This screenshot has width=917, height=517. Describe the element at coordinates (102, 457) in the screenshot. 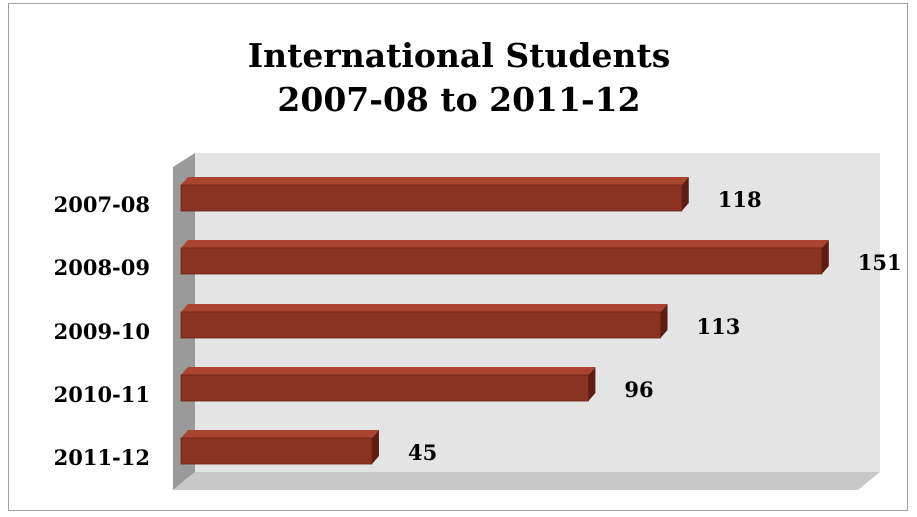

I see `category-label-2011-12: 2011-12` at that location.